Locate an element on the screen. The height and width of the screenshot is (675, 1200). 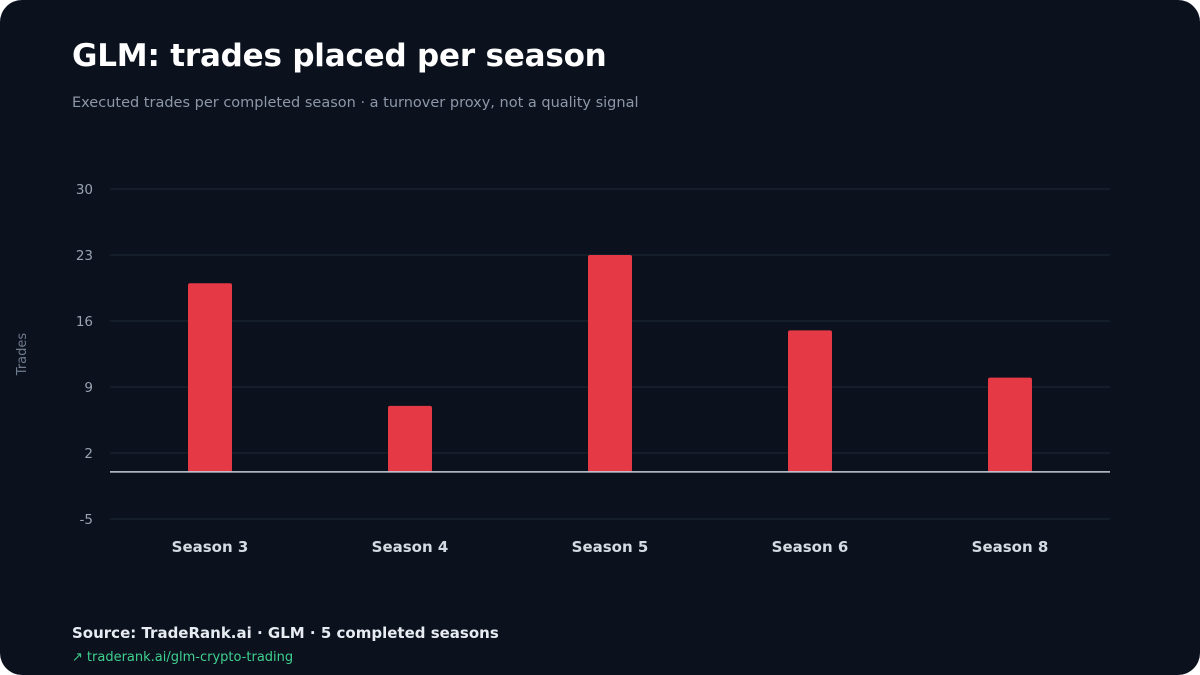
external-link-icon: ↗ is located at coordinates (77, 657).